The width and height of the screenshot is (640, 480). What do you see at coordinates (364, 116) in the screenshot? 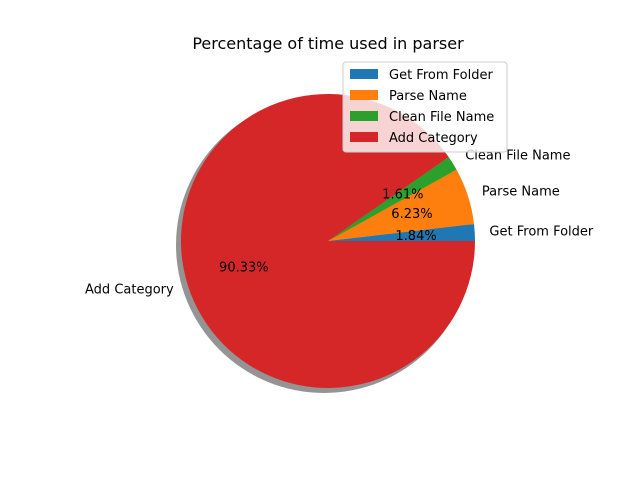
I see `legend-swatch-clean-file-name` at bounding box center [364, 116].